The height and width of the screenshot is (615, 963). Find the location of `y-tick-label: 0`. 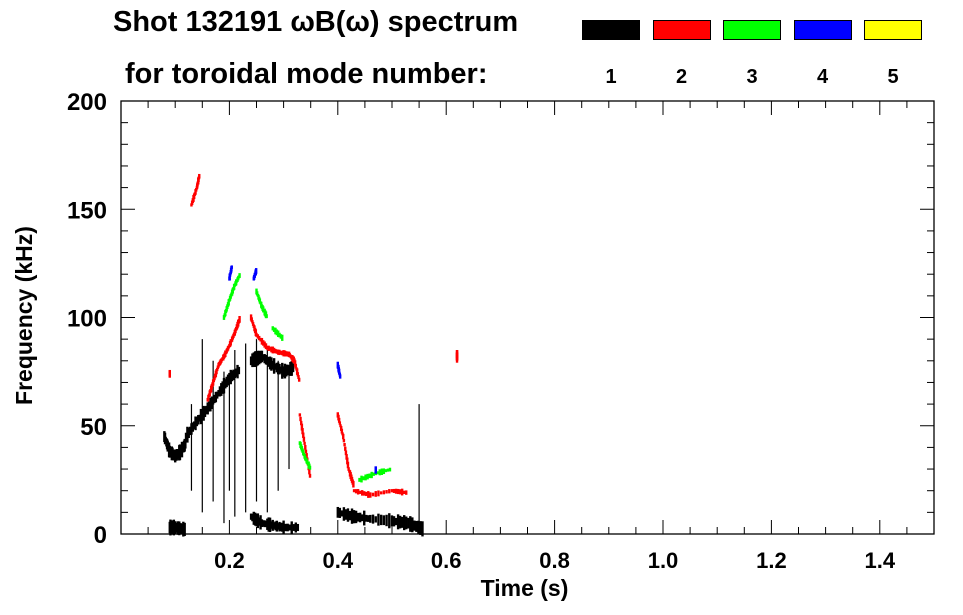

y-tick-label: 0 is located at coordinates (100, 535).